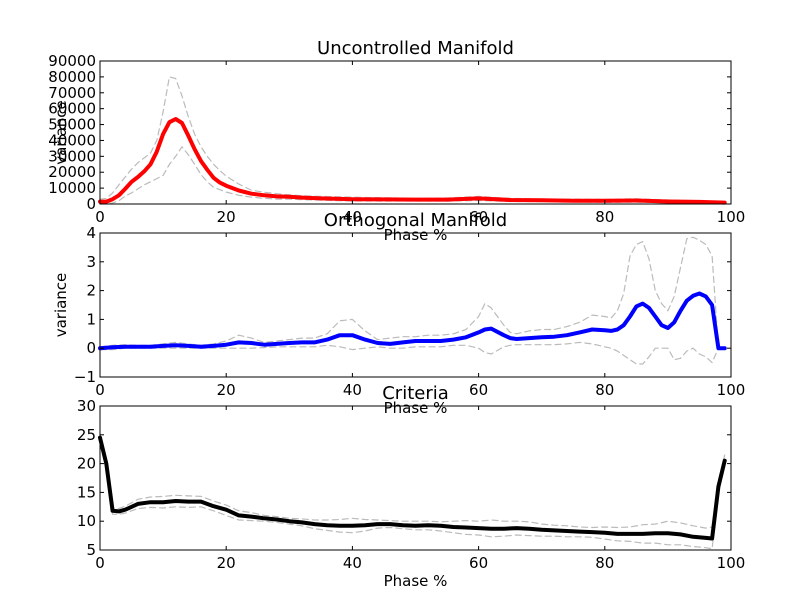 Image resolution: width=812 pixels, height=612 pixels. What do you see at coordinates (86, 464) in the screenshot?
I see `y-tick-label: 20` at bounding box center [86, 464].